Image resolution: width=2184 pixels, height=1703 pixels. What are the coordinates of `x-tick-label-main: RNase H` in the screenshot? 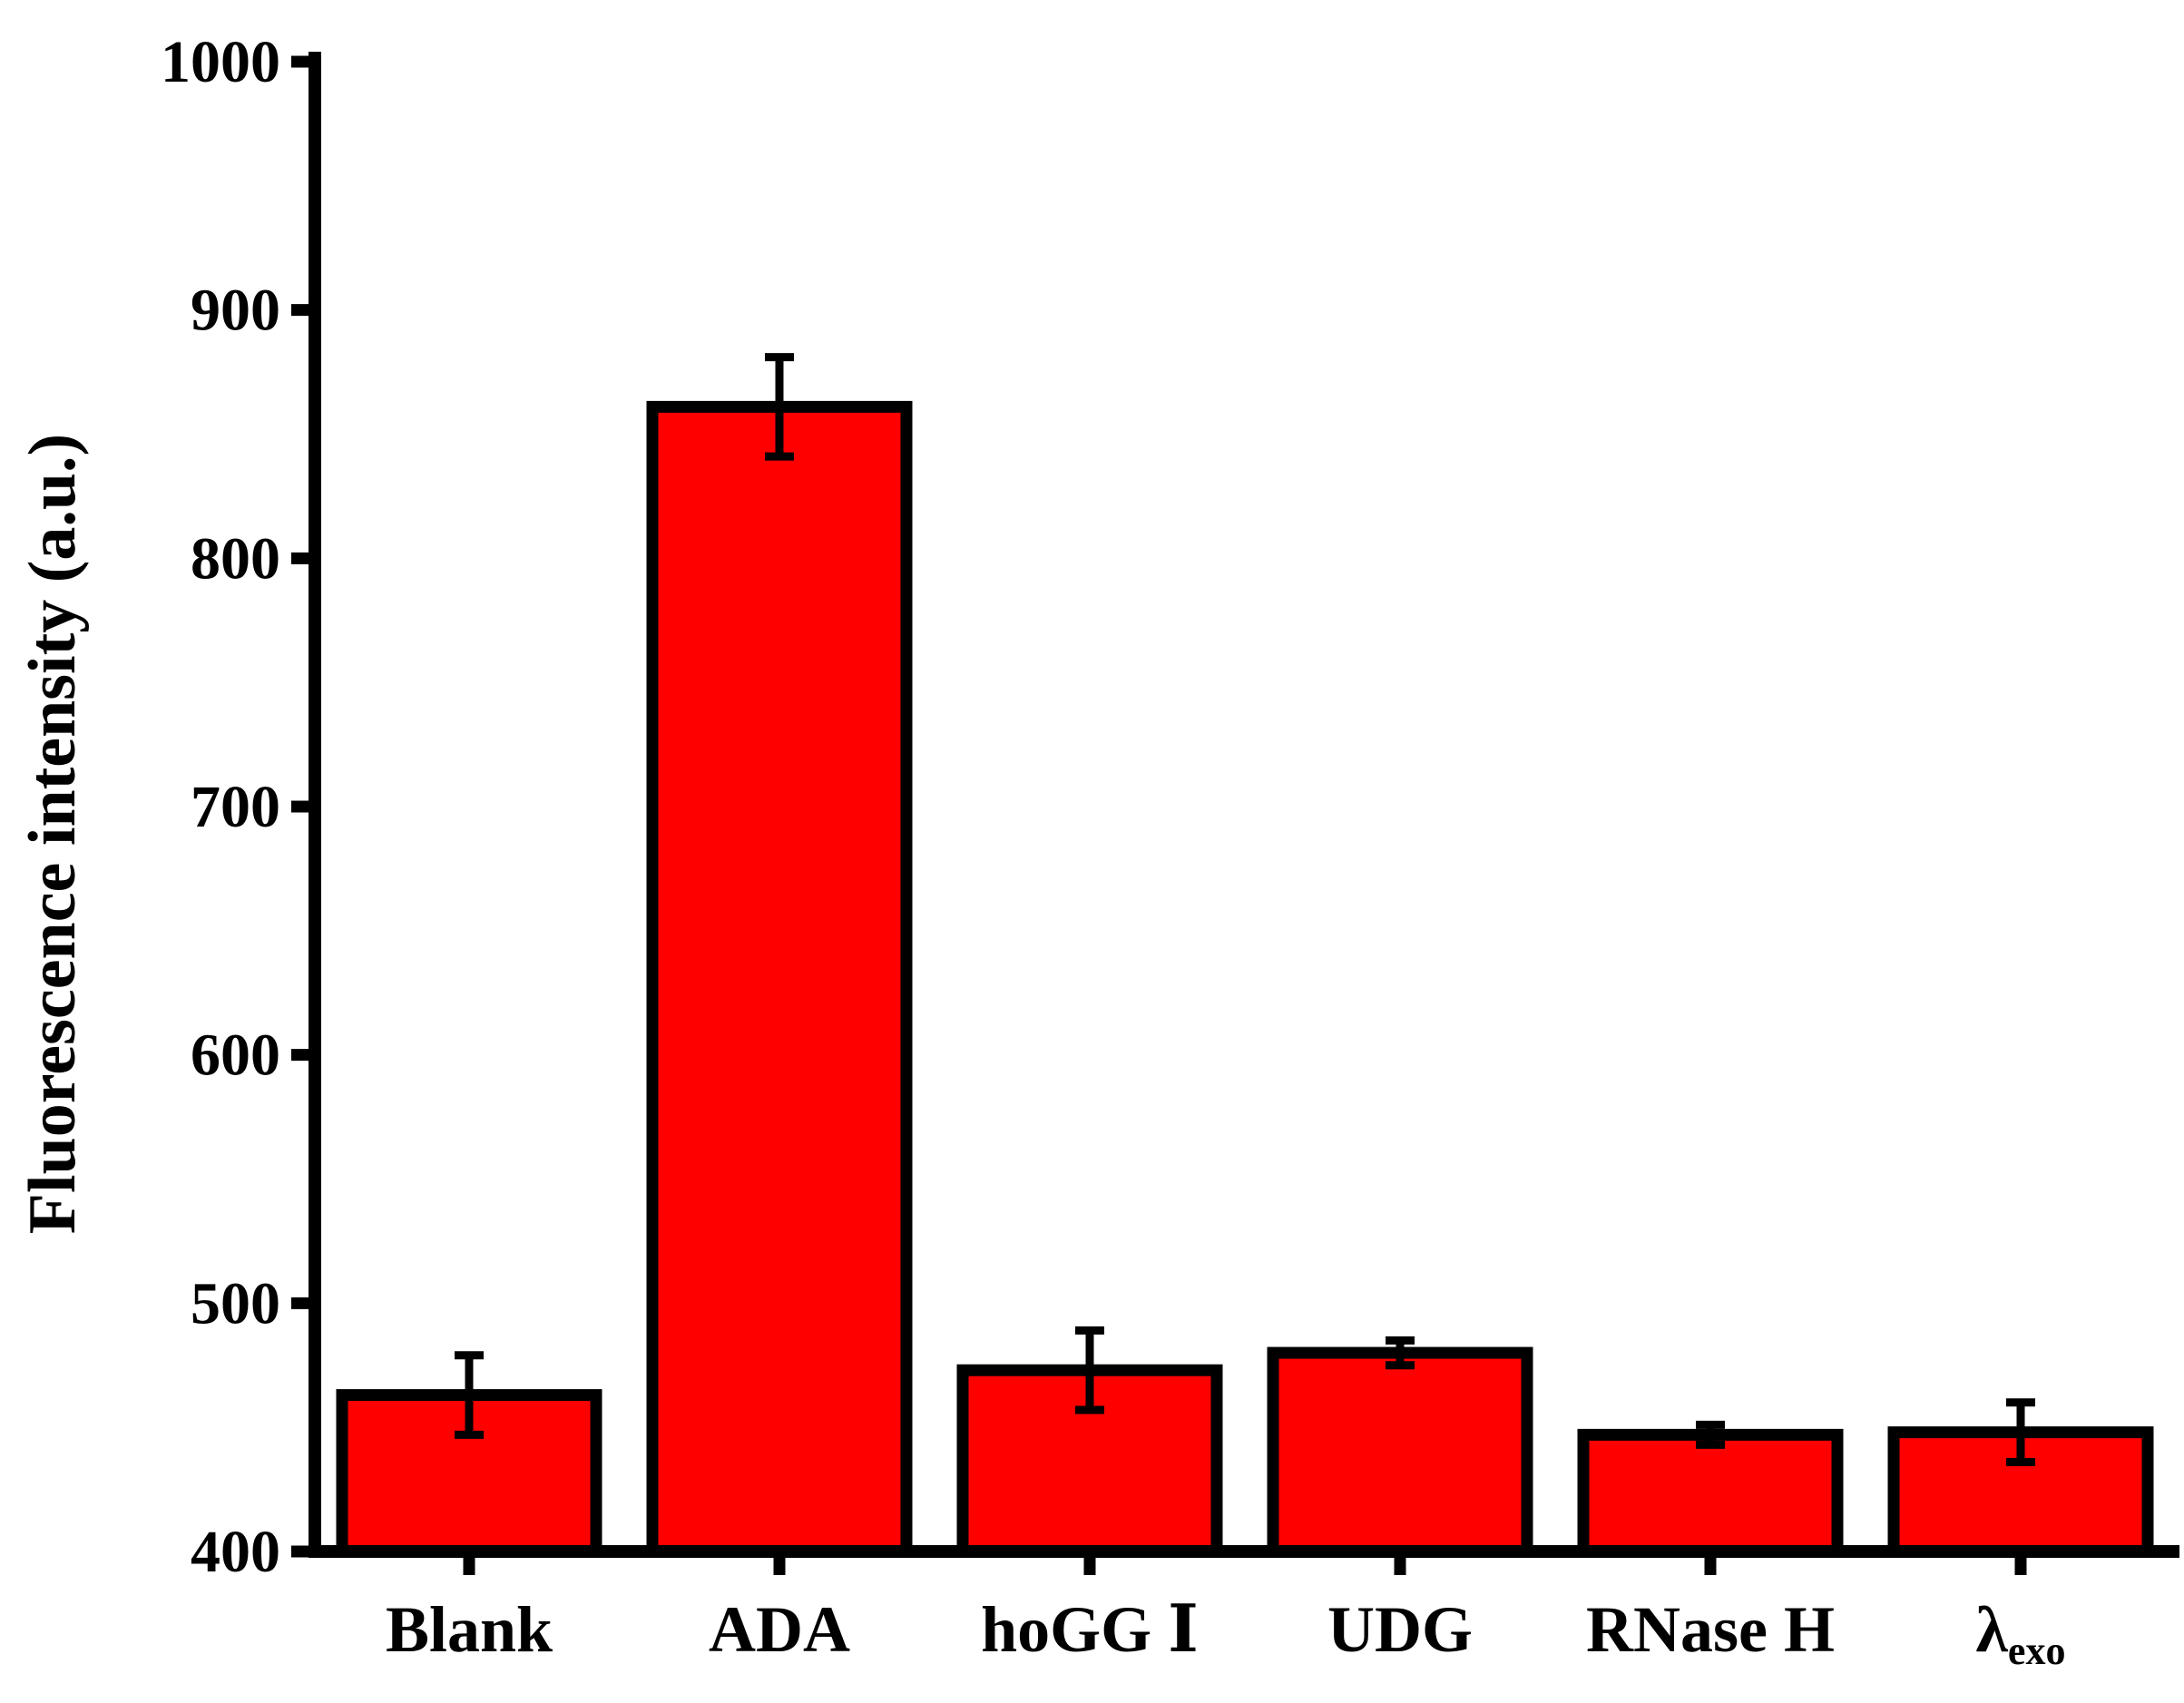 It's located at (1711, 1629).